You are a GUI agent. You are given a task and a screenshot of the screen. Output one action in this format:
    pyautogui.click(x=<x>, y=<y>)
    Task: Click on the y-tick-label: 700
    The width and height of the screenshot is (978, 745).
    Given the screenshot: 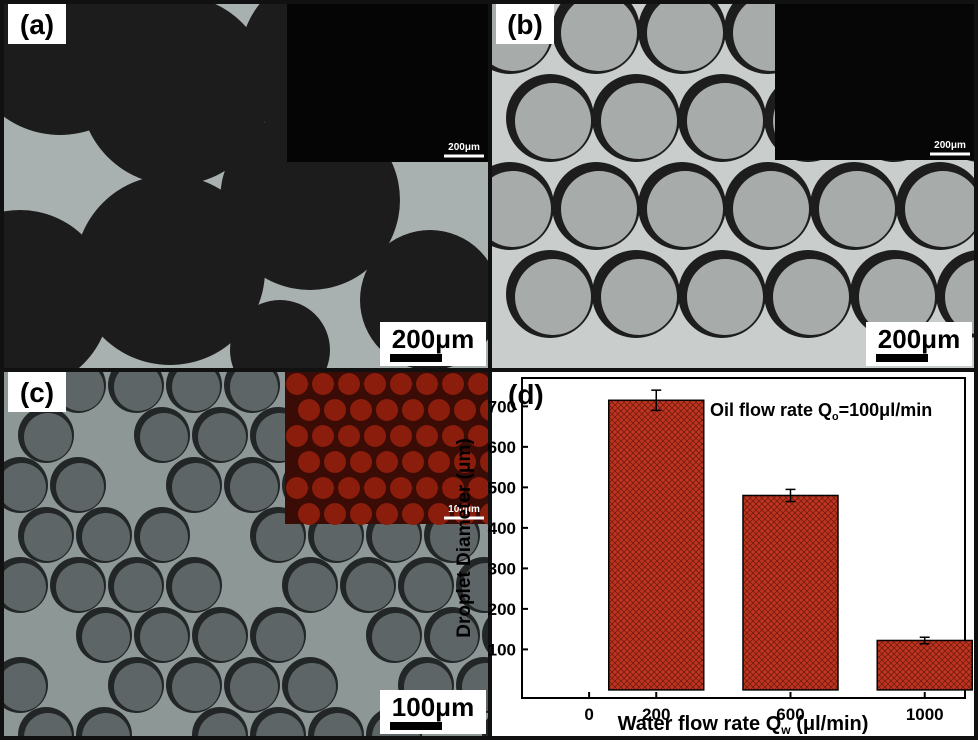 What is the action you would take?
    pyautogui.click(x=502, y=406)
    